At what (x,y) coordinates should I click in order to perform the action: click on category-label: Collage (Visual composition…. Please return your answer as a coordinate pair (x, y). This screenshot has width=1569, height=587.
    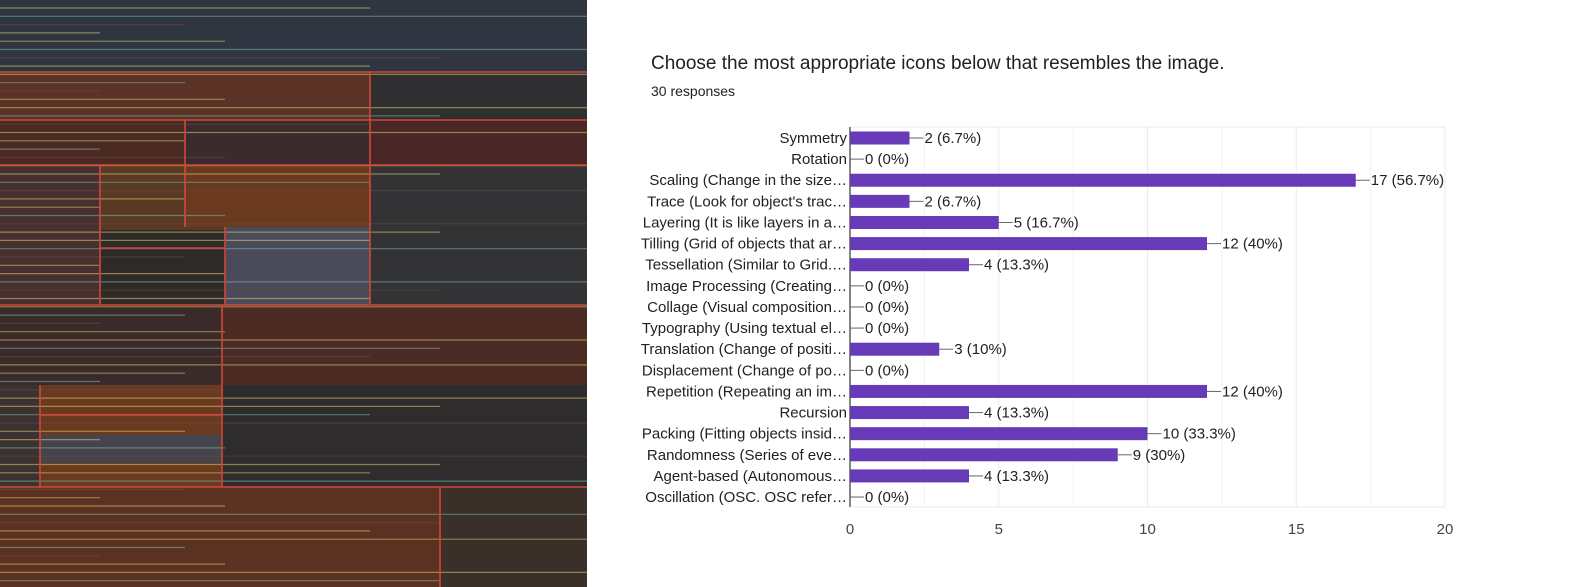
    Looking at the image, I should click on (747, 307).